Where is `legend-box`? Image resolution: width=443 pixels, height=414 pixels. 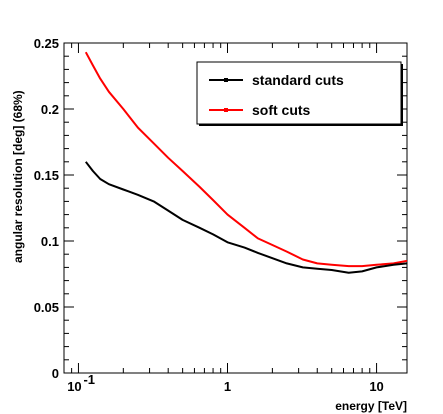
legend-box is located at coordinates (299, 93).